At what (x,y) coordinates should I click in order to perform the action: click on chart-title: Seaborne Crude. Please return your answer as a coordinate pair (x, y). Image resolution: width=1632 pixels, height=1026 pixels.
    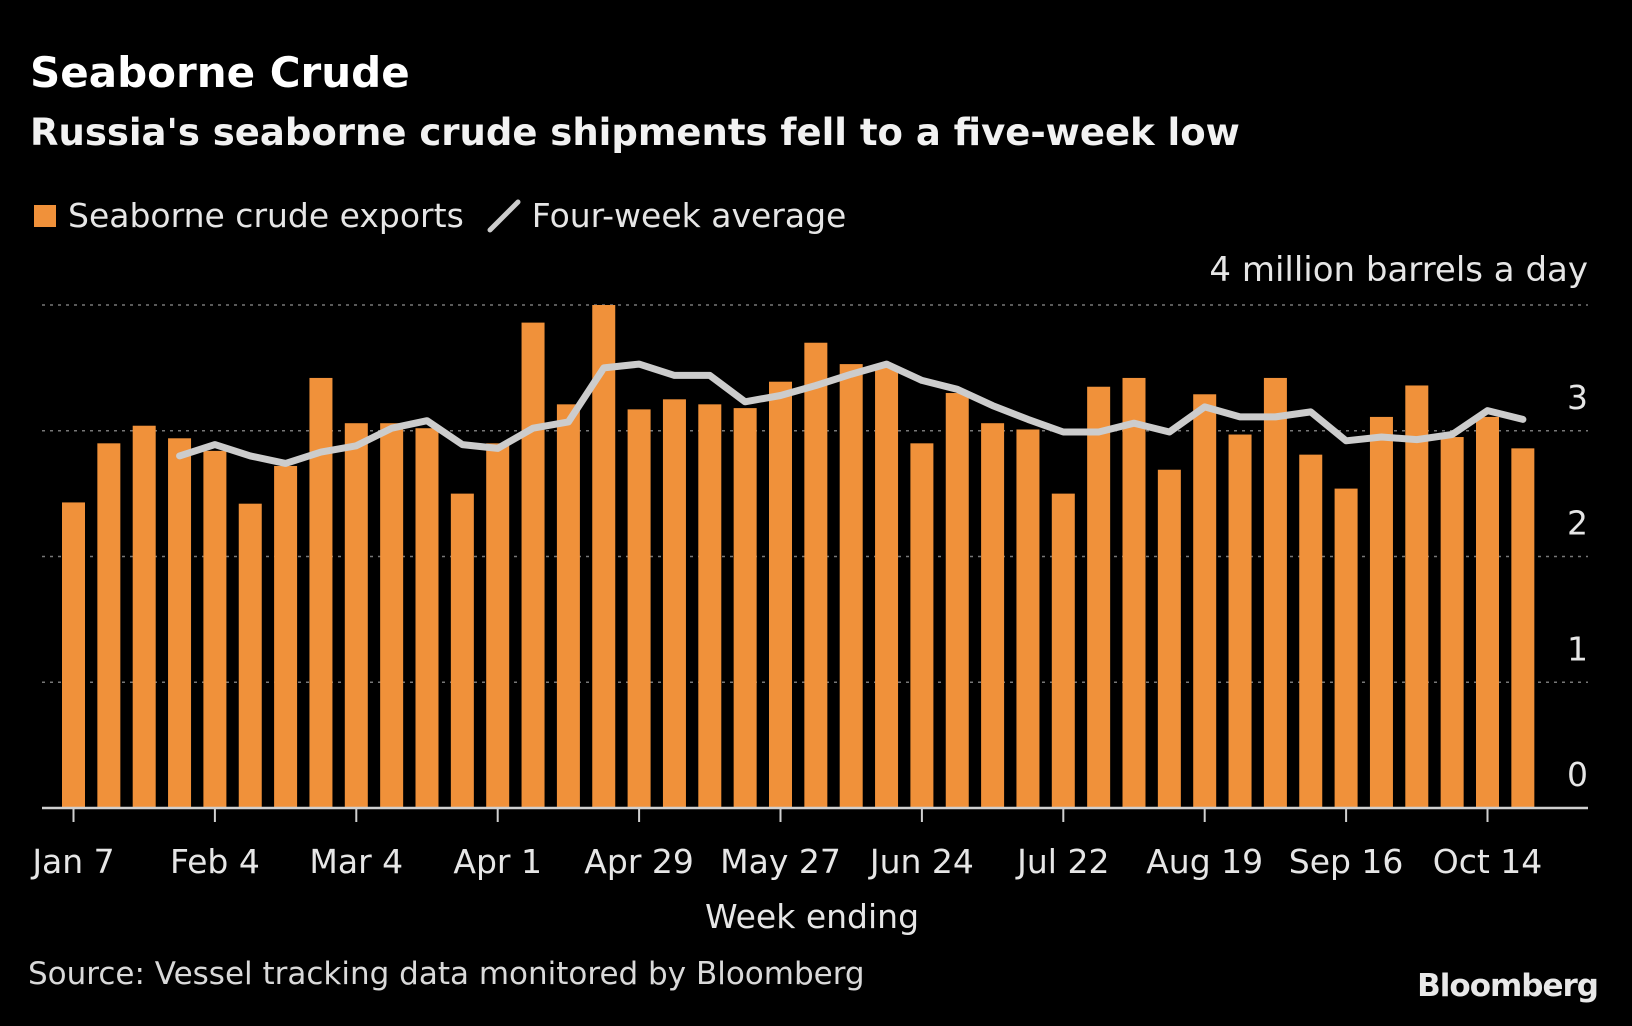
    Looking at the image, I should click on (220, 72).